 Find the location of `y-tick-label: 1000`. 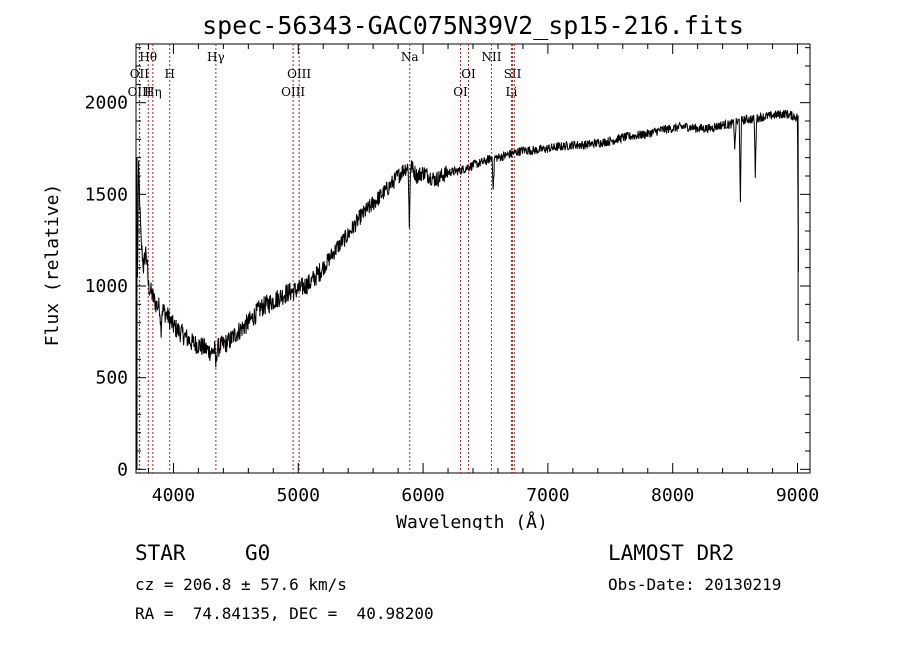

y-tick-label: 1000 is located at coordinates (106, 286).